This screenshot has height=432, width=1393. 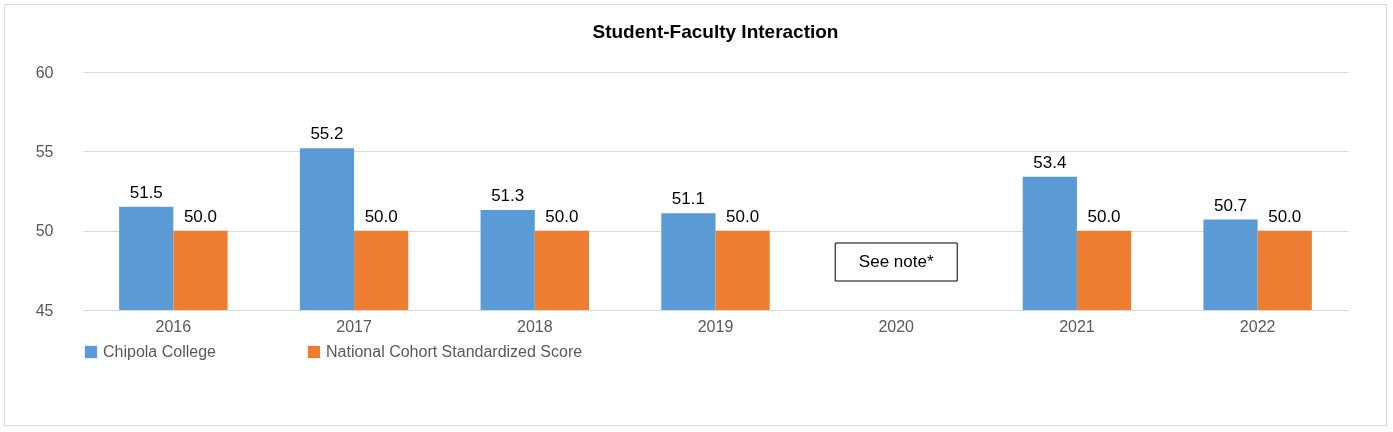 I want to click on data-label: 55.2, so click(x=327, y=134).